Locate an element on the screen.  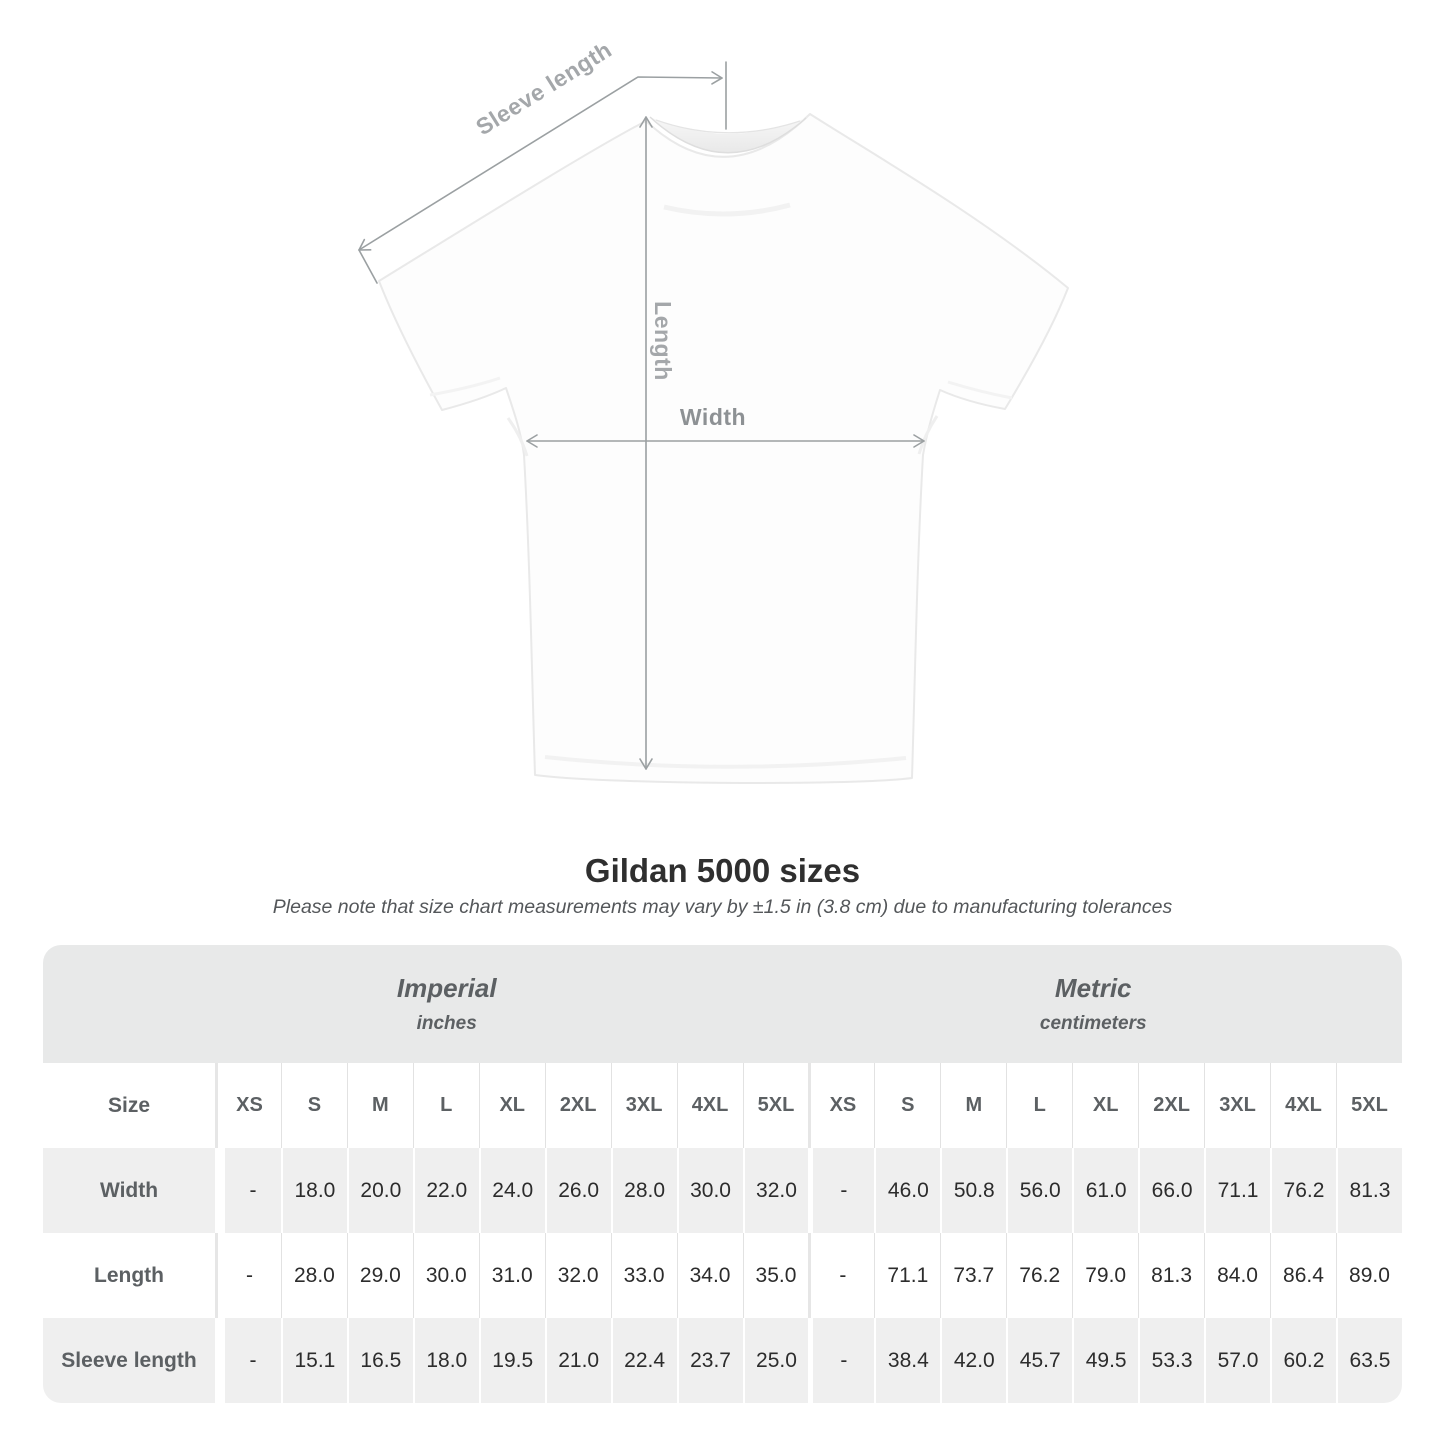
tshirt-right-armpit-crease is located at coordinates (928, 435).